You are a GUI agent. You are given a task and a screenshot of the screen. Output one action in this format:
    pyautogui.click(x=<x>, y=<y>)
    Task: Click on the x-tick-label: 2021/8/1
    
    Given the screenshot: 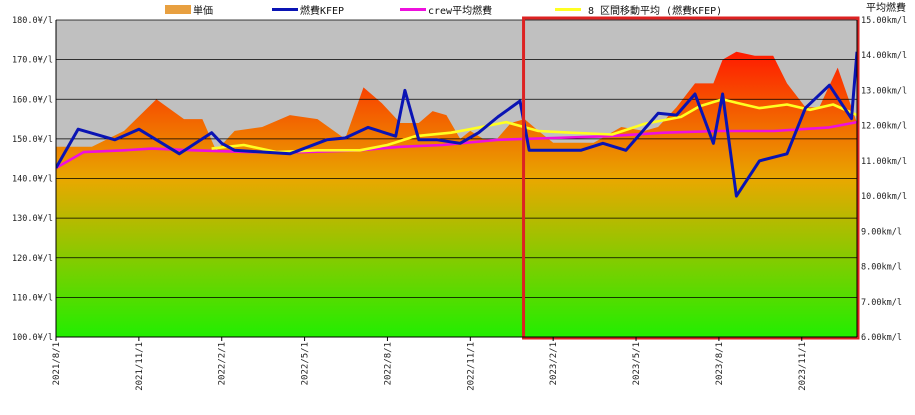 What is the action you would take?
    pyautogui.click(x=57, y=363)
    